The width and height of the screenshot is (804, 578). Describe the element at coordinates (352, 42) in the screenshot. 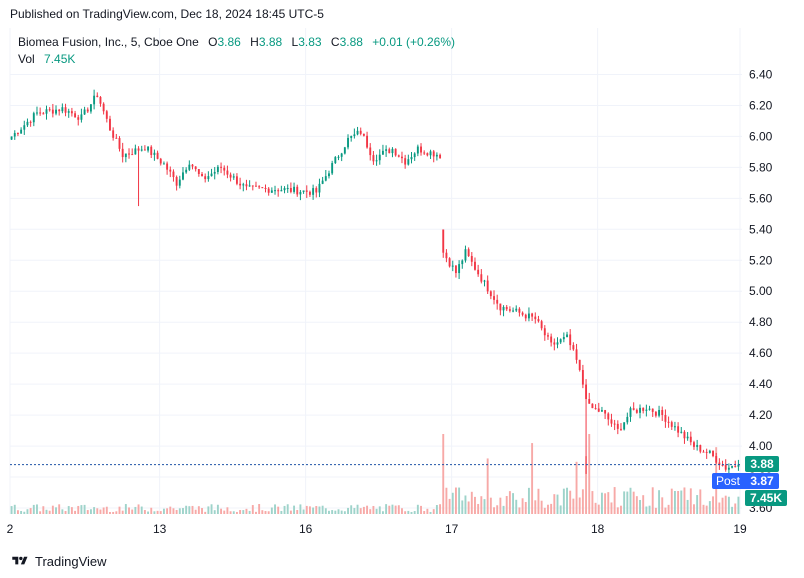

I see `legend-close-value: 3.88` at that location.